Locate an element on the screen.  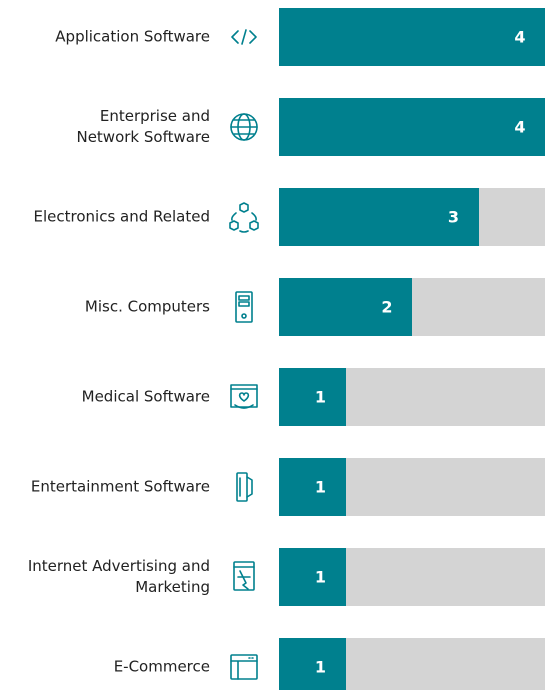
category-label: E-Commerce is located at coordinates (161, 666).